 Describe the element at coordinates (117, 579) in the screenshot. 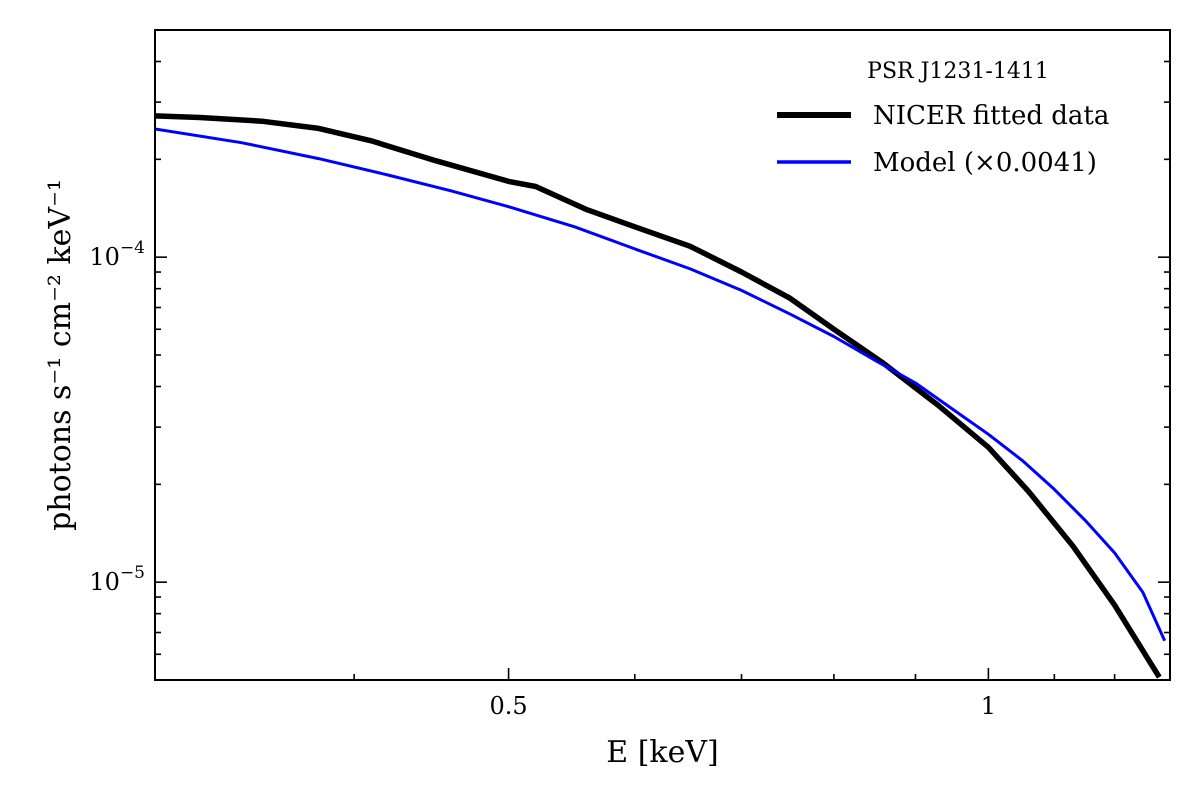

I see `y-tick-label: 10⁻⁵` at that location.